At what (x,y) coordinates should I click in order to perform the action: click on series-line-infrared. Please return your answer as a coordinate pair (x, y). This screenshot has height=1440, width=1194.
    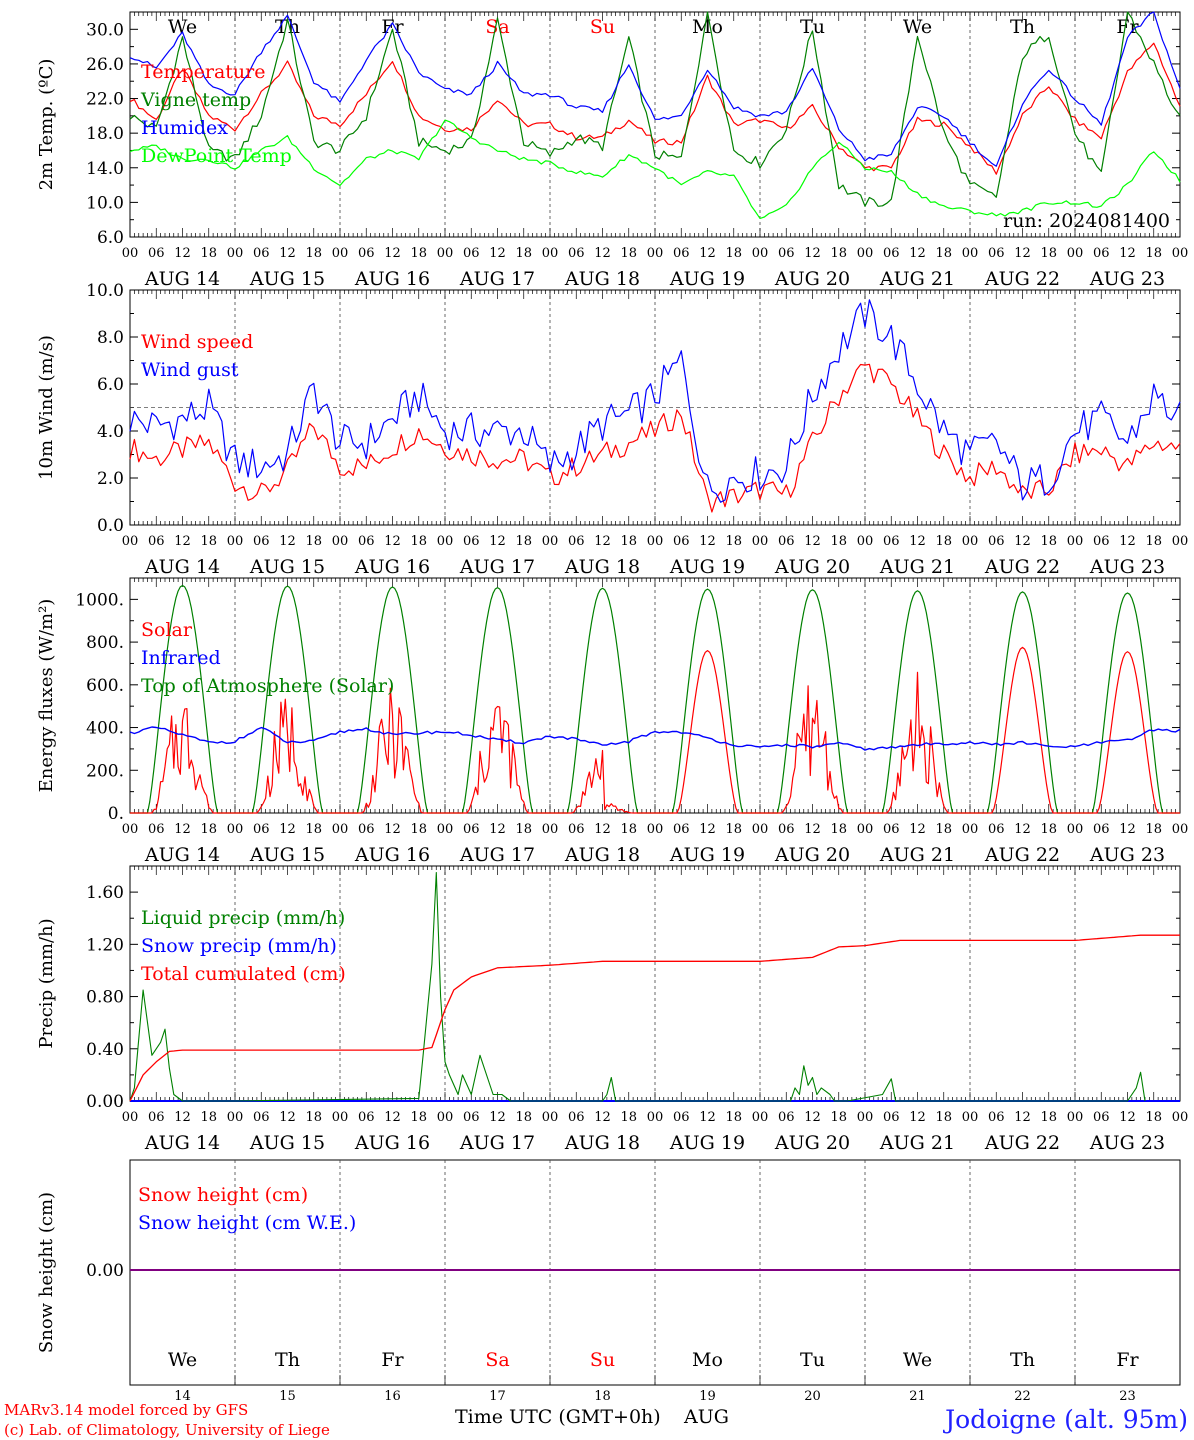
    Looking at the image, I should click on (655, 738).